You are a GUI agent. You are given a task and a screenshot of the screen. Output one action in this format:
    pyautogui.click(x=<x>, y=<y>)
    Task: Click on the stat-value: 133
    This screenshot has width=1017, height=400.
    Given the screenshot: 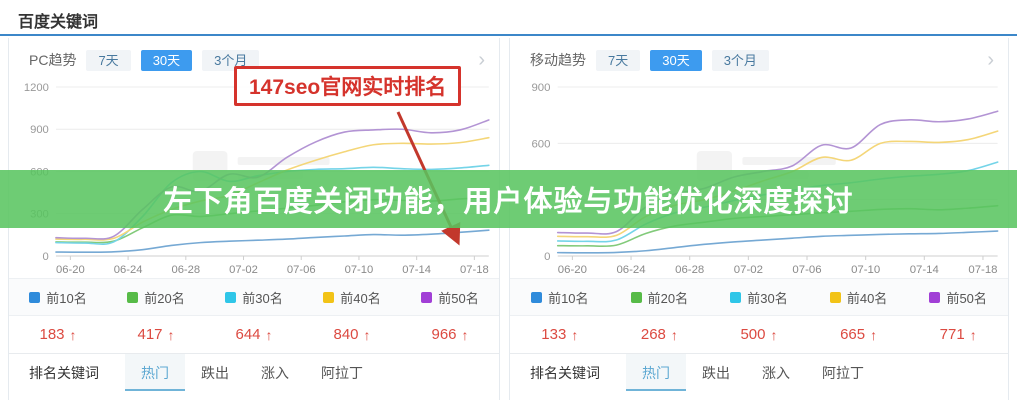 What is the action you would take?
    pyautogui.click(x=554, y=334)
    